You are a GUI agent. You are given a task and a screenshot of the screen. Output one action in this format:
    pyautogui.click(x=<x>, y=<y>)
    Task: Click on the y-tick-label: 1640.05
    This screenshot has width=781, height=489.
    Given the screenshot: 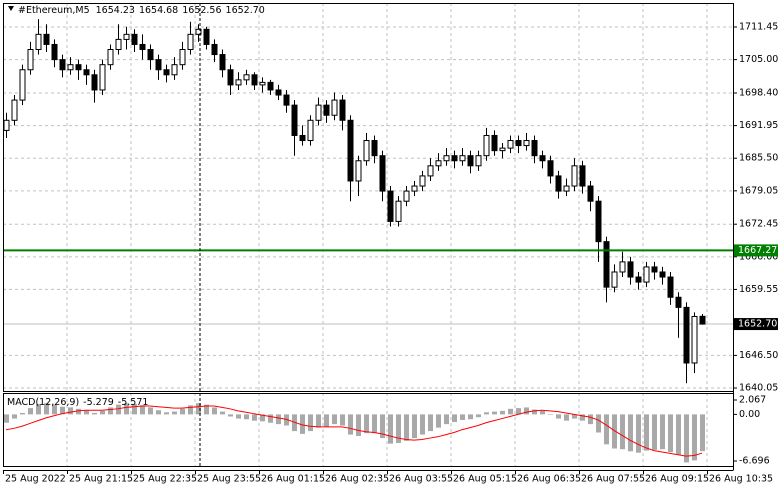 What is the action you would take?
    pyautogui.click(x=758, y=388)
    